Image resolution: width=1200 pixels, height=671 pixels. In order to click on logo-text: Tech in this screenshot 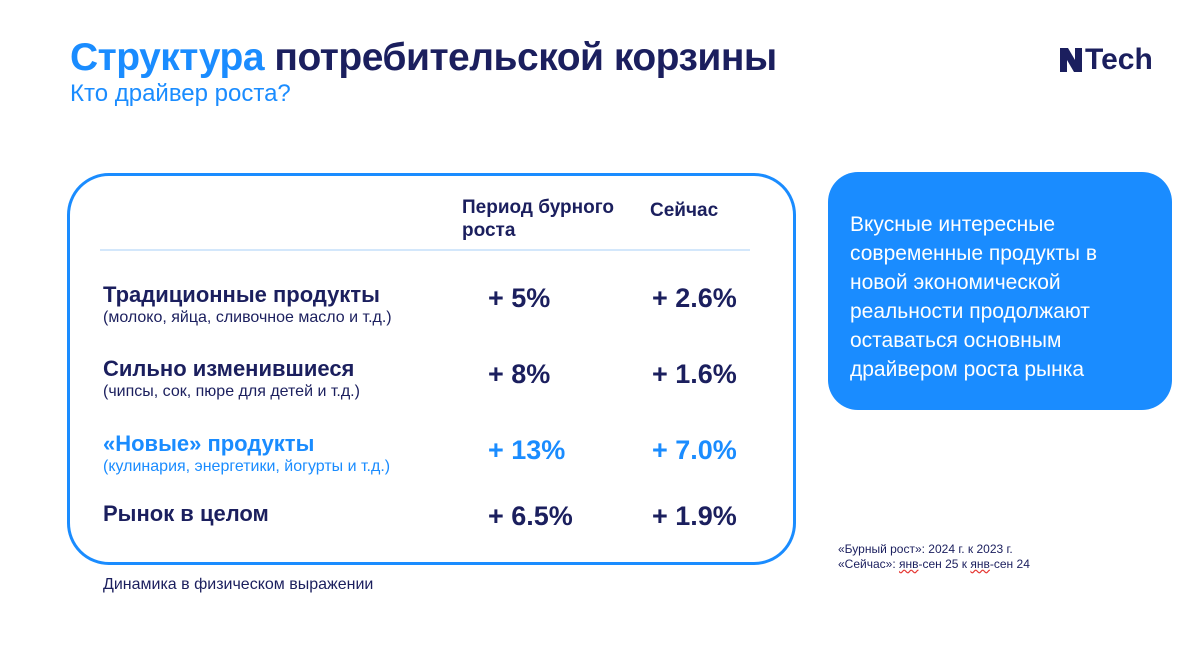, I will do `click(1119, 59)`.